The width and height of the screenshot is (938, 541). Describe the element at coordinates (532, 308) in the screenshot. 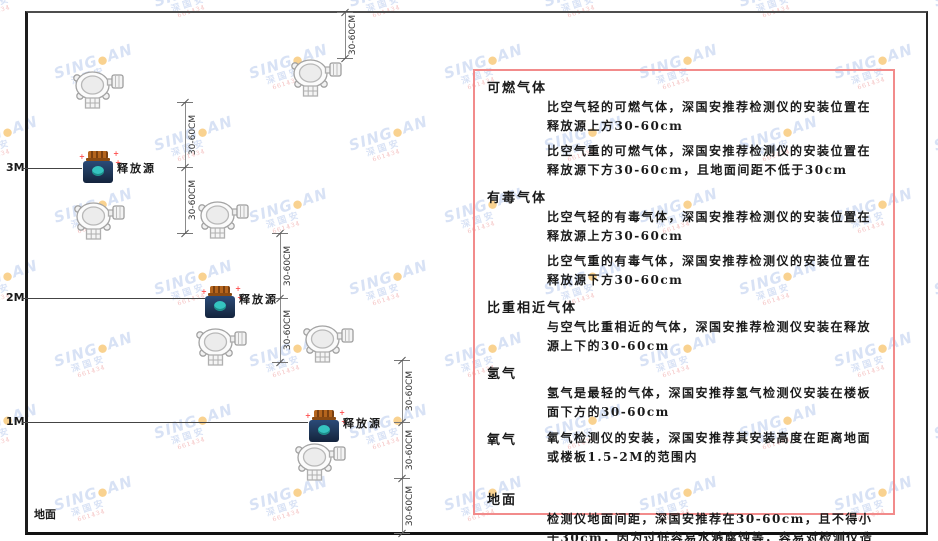

I see `section-heading: 比重相近气体` at that location.